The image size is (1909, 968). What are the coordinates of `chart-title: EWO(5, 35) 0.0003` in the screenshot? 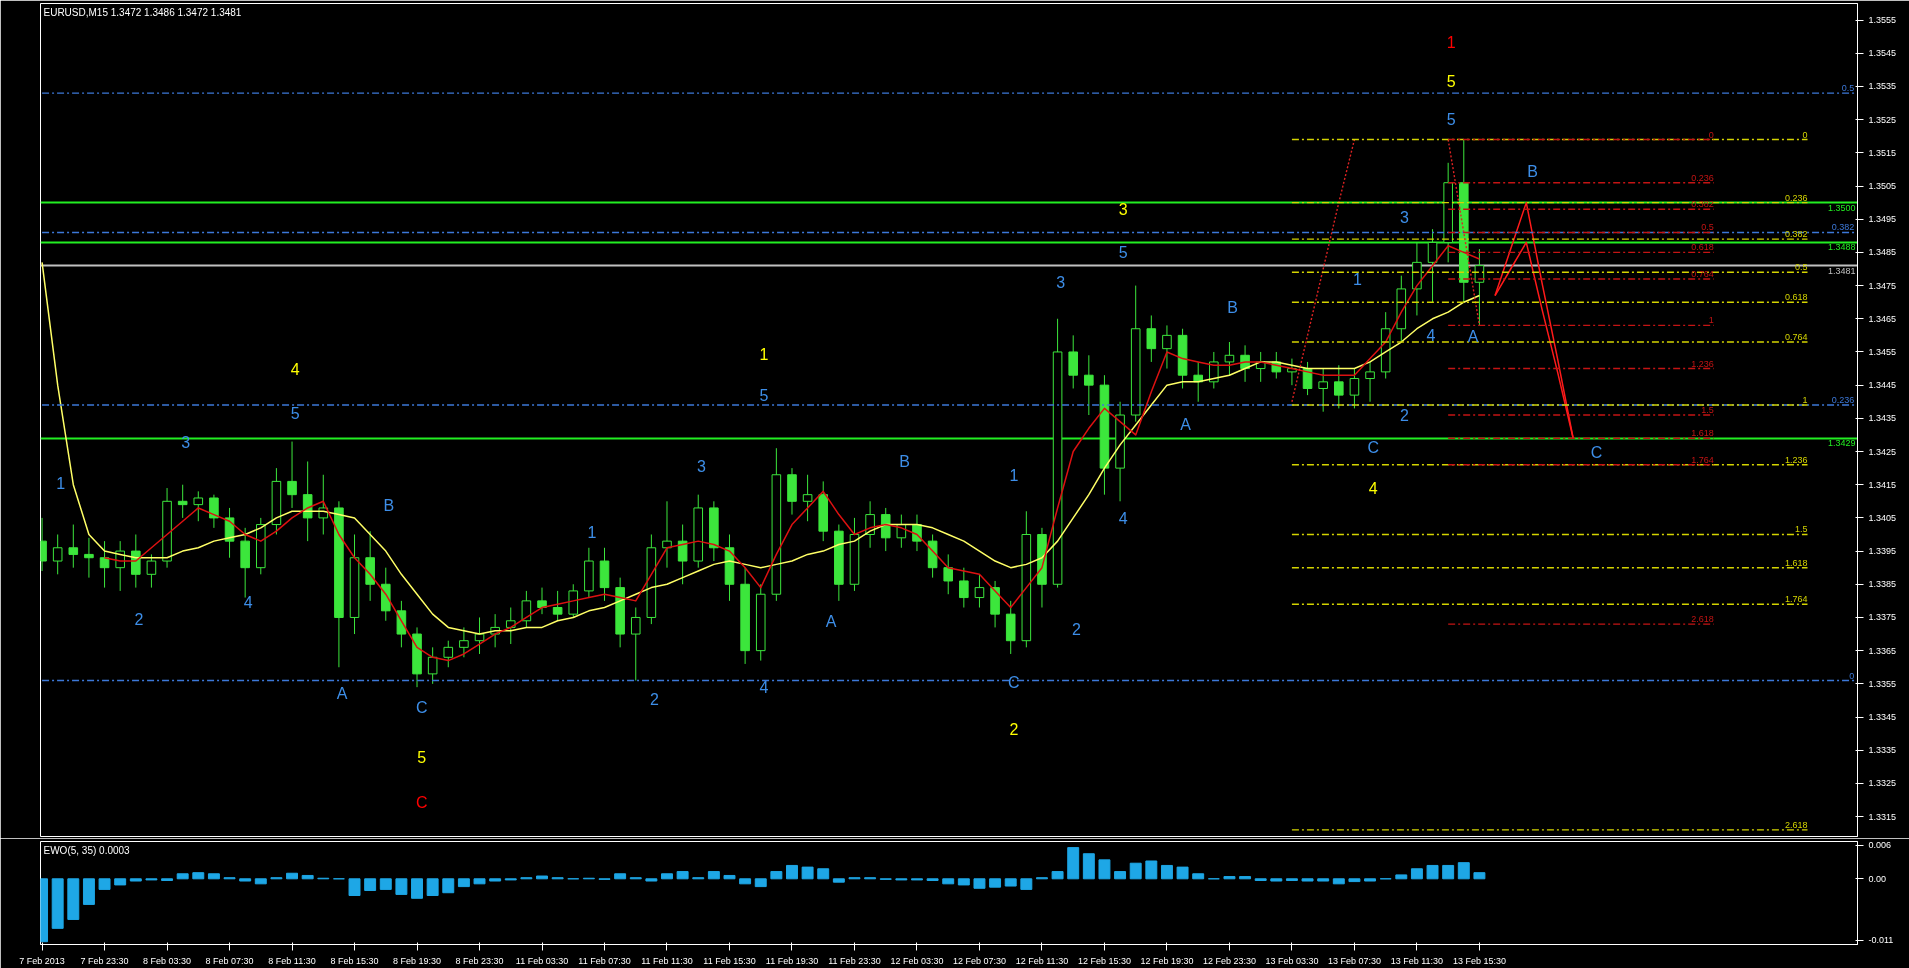 It's located at (87, 850).